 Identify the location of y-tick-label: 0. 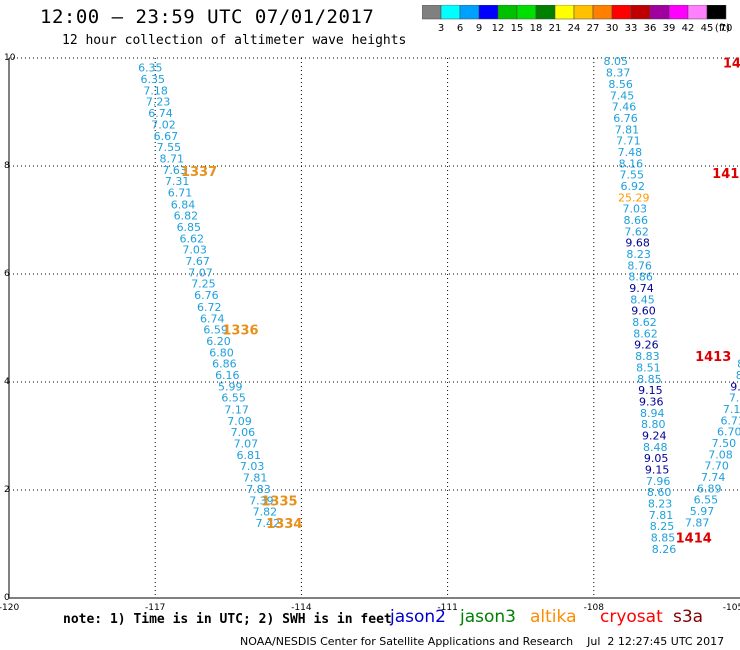
(7, 598).